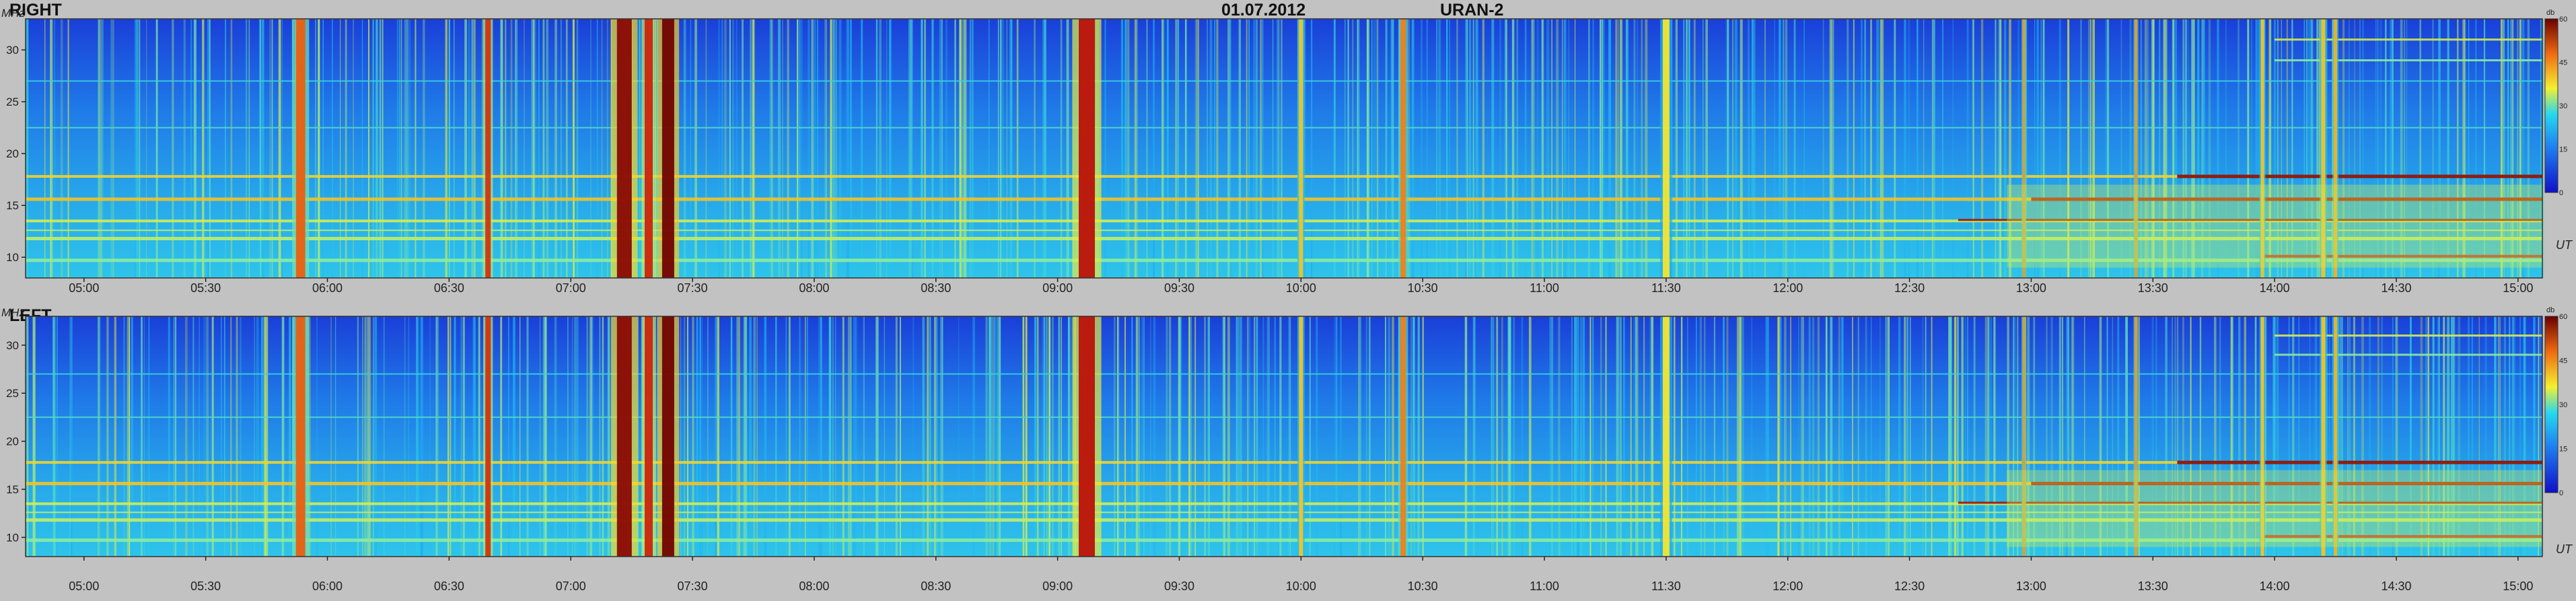 This screenshot has height=601, width=2576. What do you see at coordinates (13, 312) in the screenshot?
I see `panel-left-ylabel: MHz` at bounding box center [13, 312].